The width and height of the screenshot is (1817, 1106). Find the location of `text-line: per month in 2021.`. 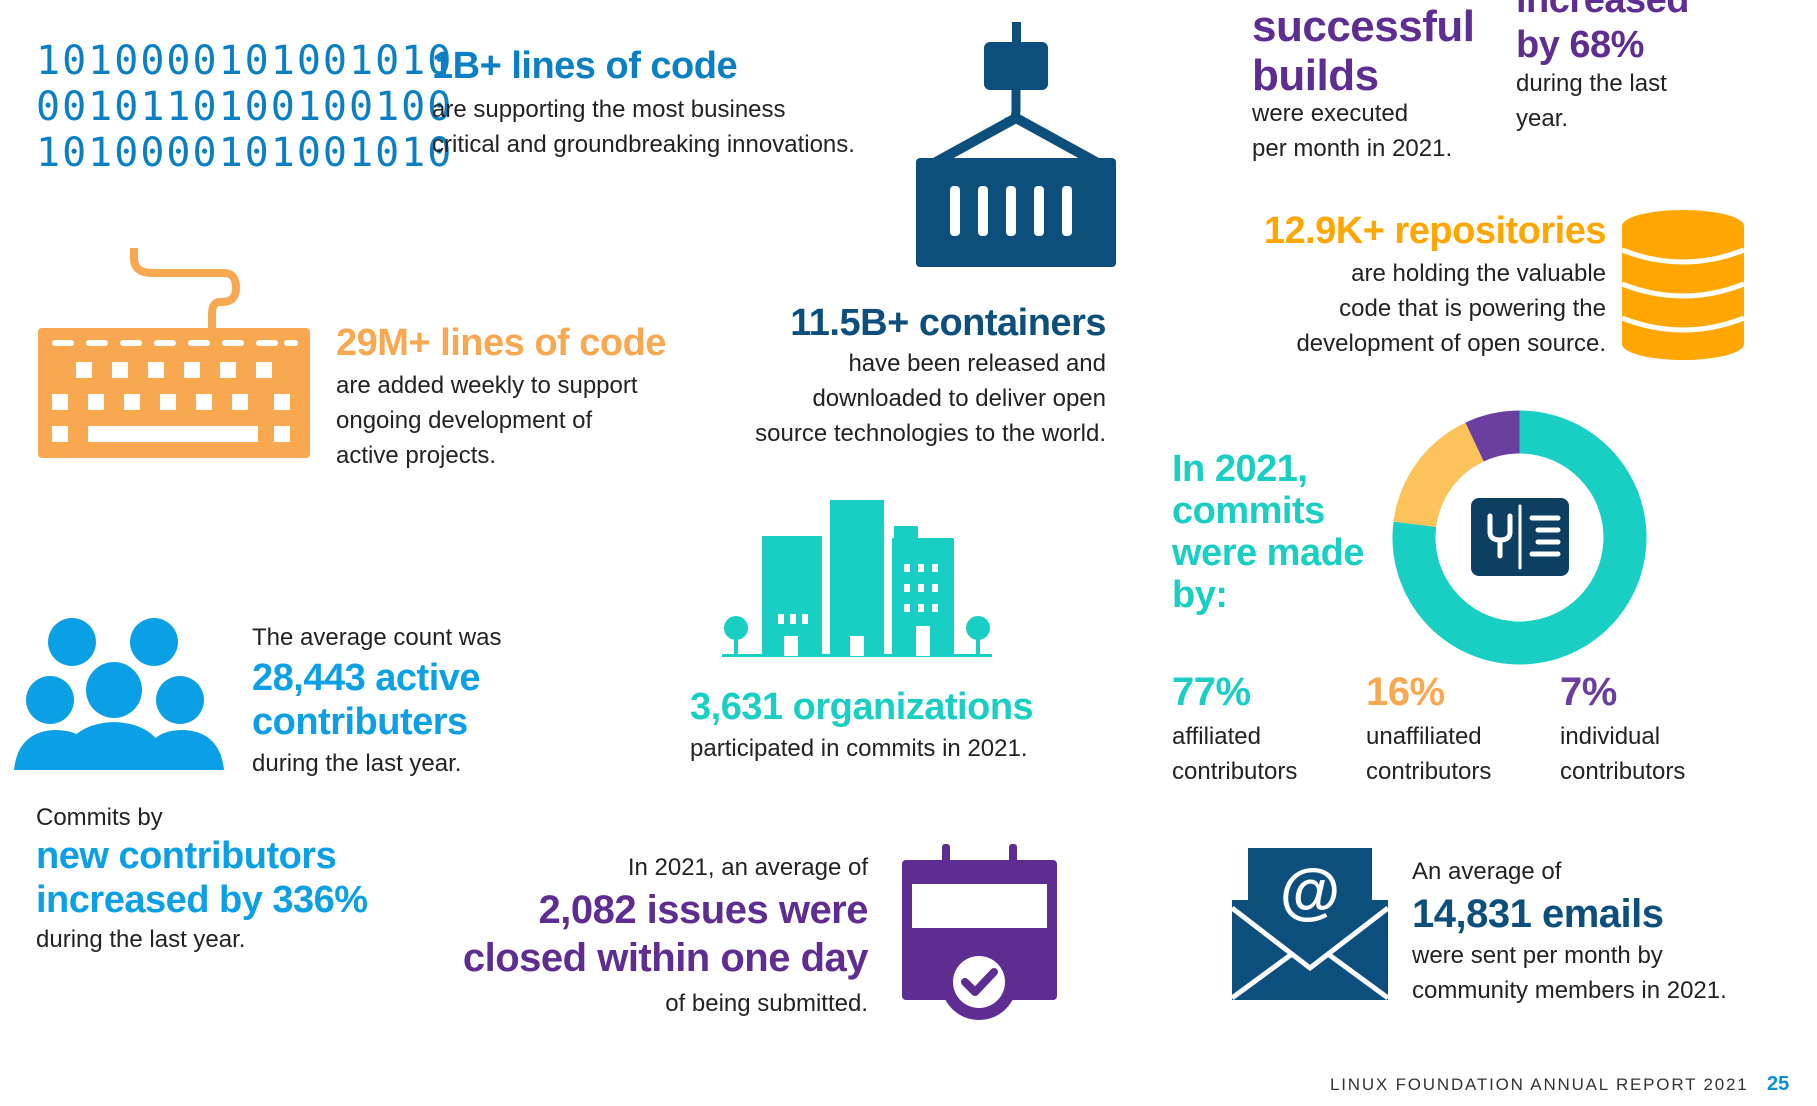

text-line: per month in 2021. is located at coordinates (1352, 148).